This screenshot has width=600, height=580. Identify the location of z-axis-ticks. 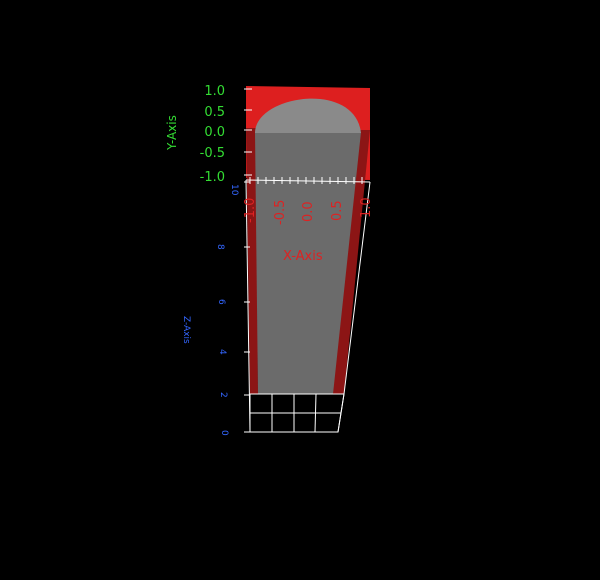
(247, 307).